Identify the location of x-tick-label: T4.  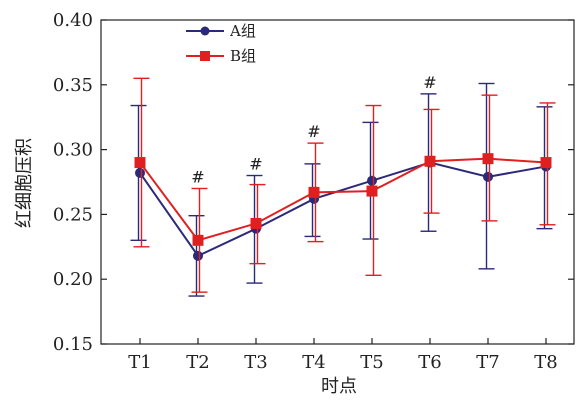
(313, 362).